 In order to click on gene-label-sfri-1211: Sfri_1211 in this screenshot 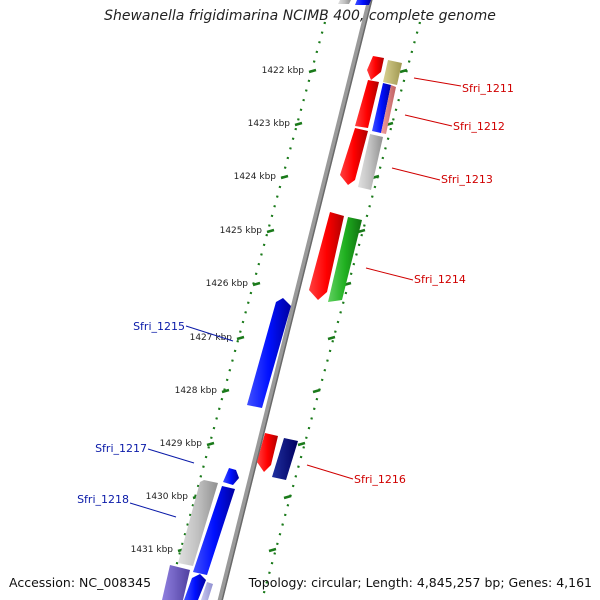, I will do `click(488, 88)`.